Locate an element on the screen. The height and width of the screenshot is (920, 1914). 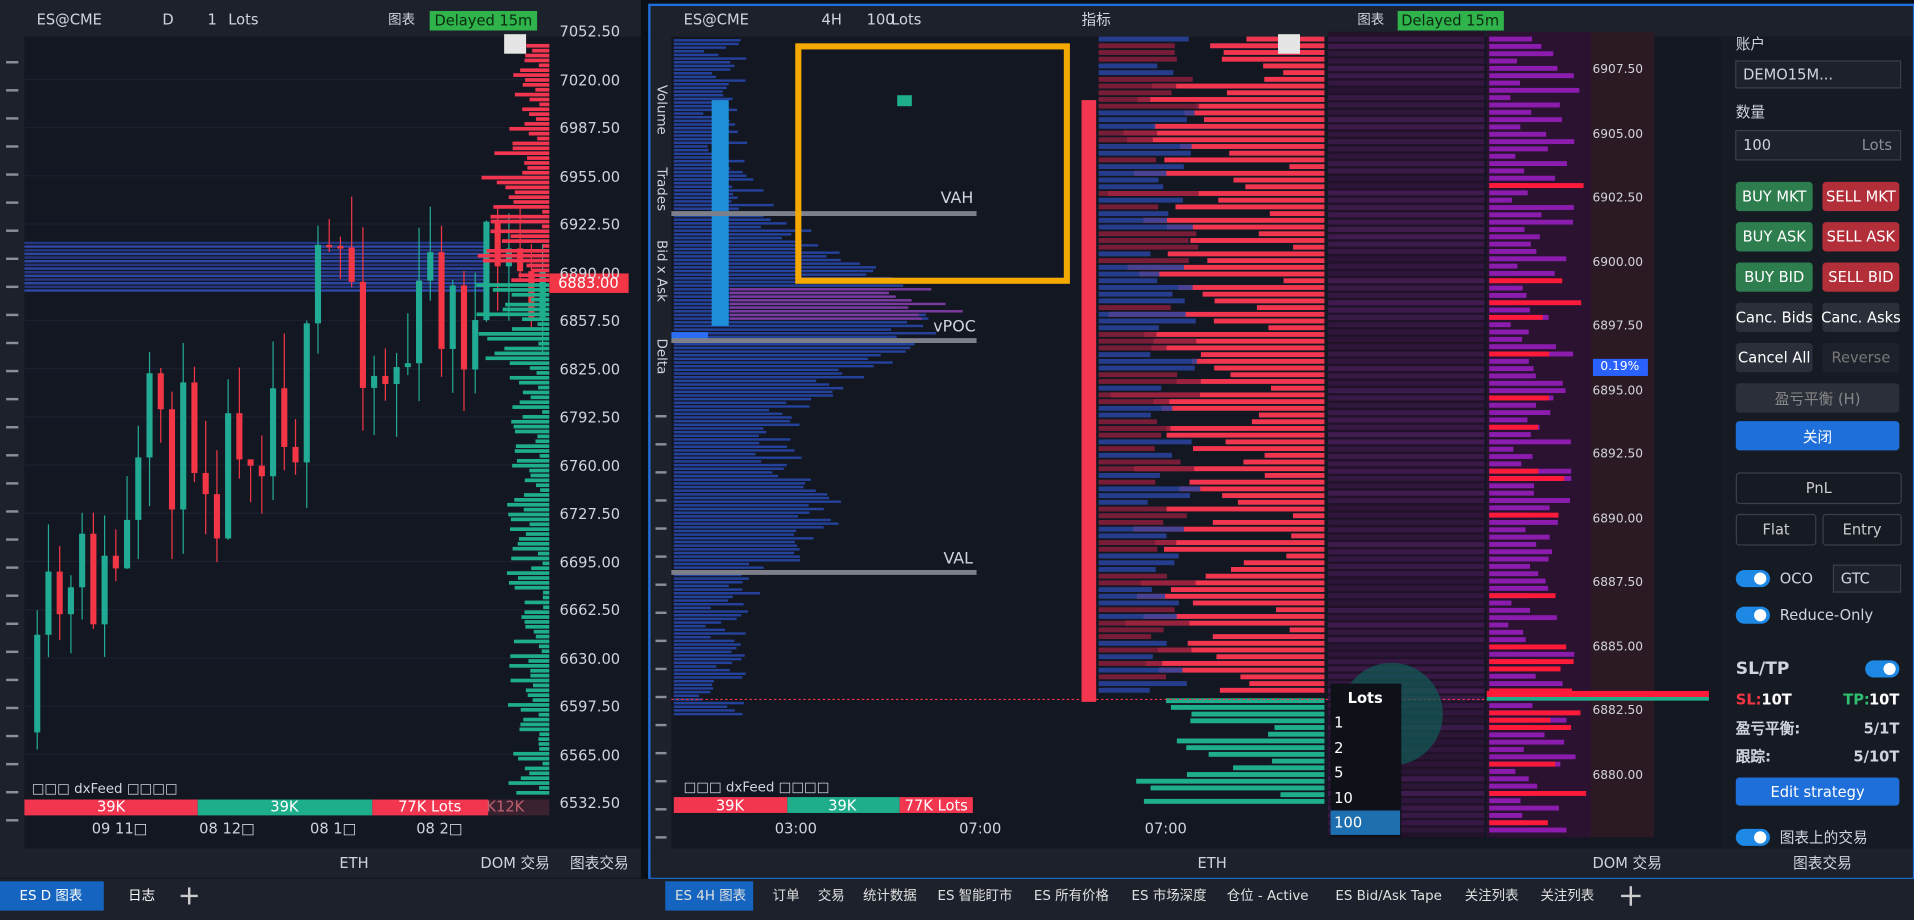
lots-option: 2 is located at coordinates (1339, 748).